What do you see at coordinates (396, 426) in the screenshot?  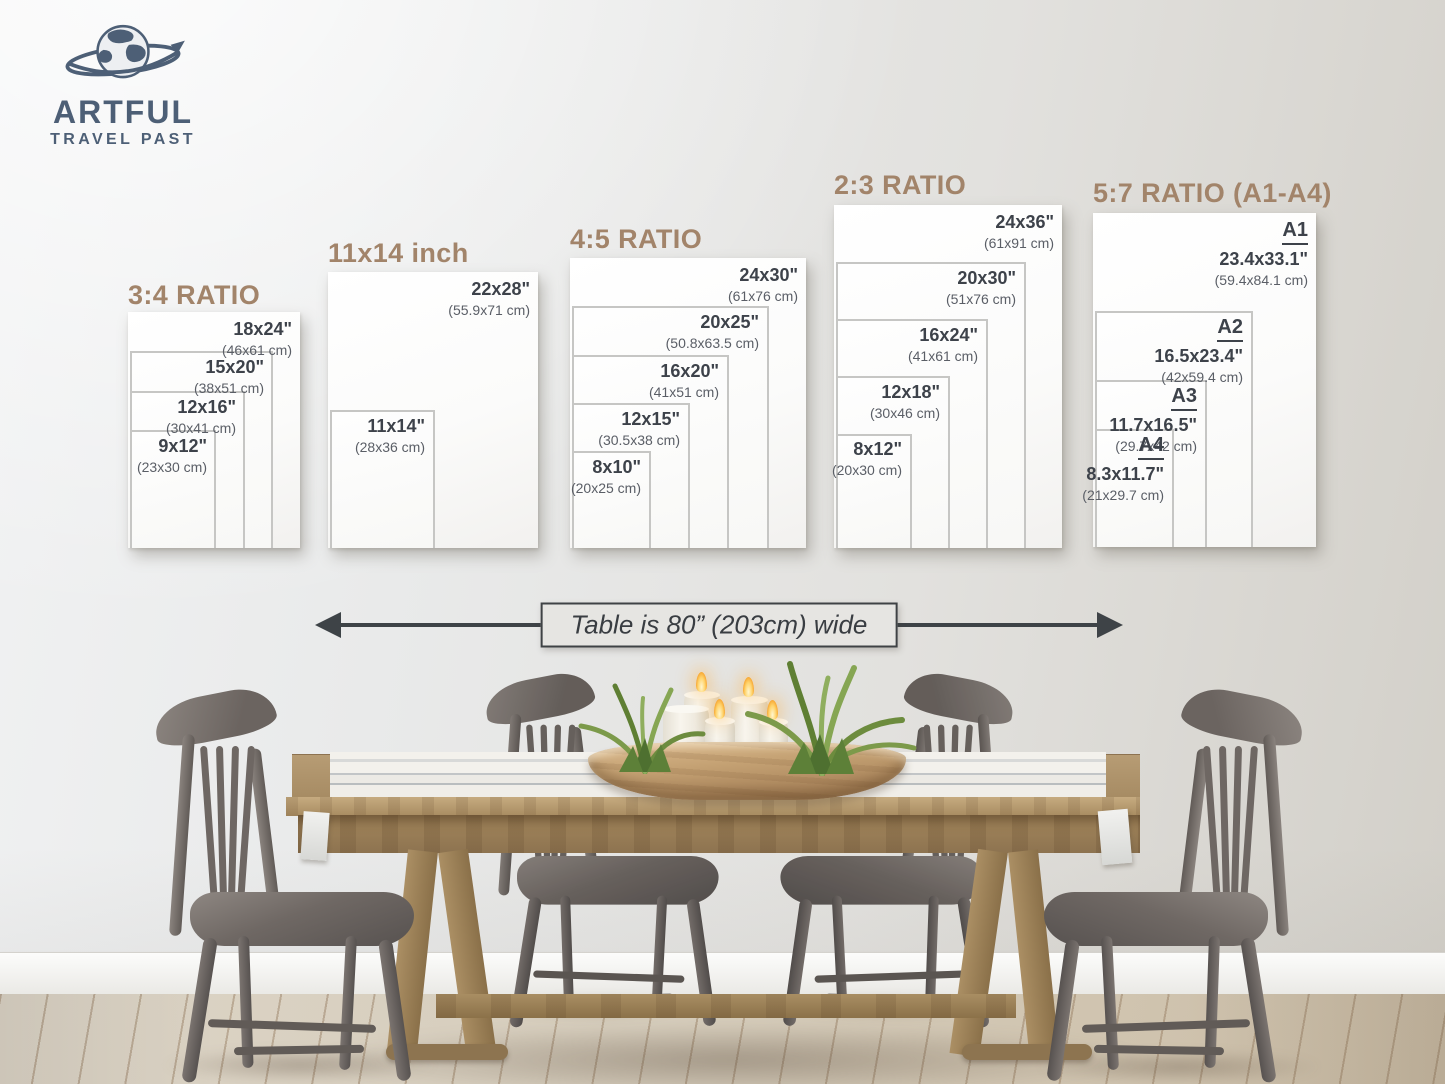 I see `size-inches: 11x14"` at bounding box center [396, 426].